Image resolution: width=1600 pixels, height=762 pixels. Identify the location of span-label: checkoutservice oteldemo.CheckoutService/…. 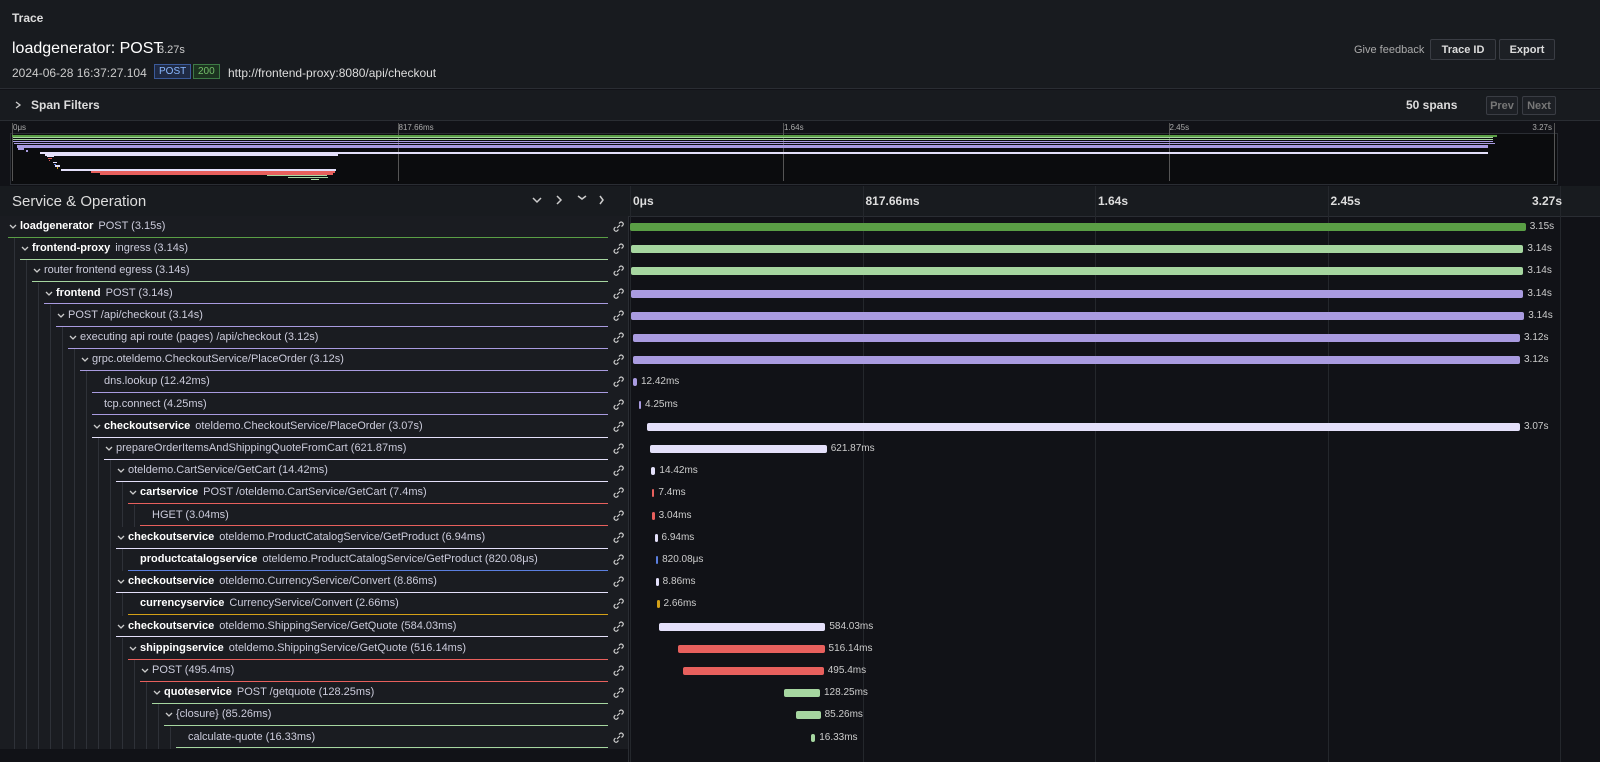
(263, 426).